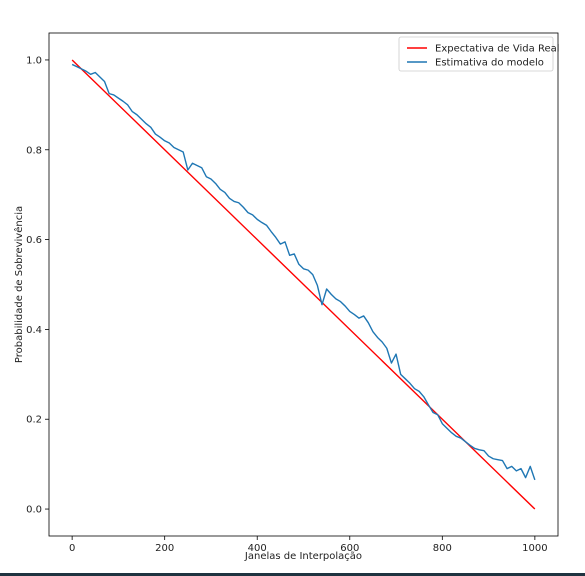  Describe the element at coordinates (34, 60) in the screenshot. I see `y-tick-label: 1.0` at that location.